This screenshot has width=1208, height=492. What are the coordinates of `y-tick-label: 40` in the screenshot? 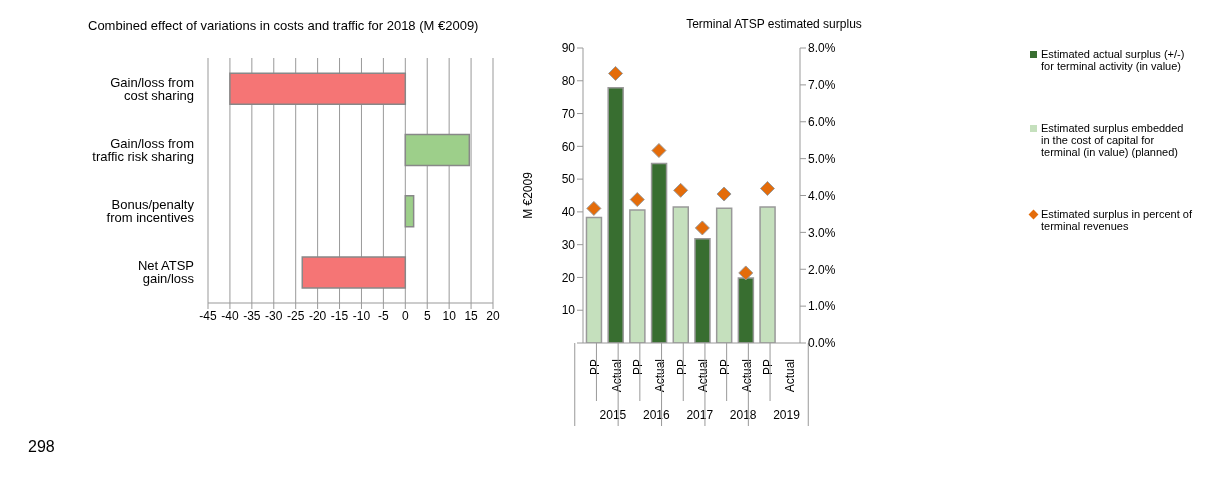 It's located at (568, 212).